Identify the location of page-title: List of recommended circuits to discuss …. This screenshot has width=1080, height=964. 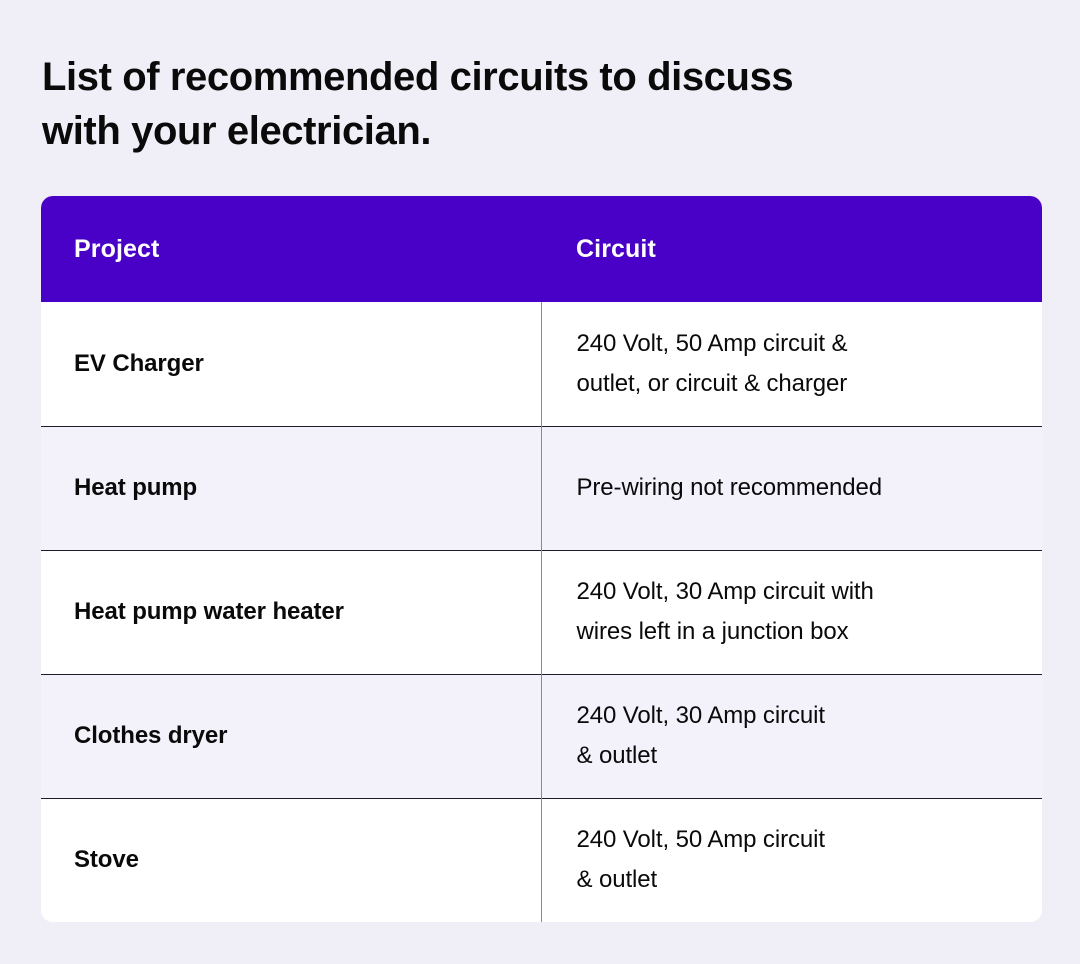
(418, 104).